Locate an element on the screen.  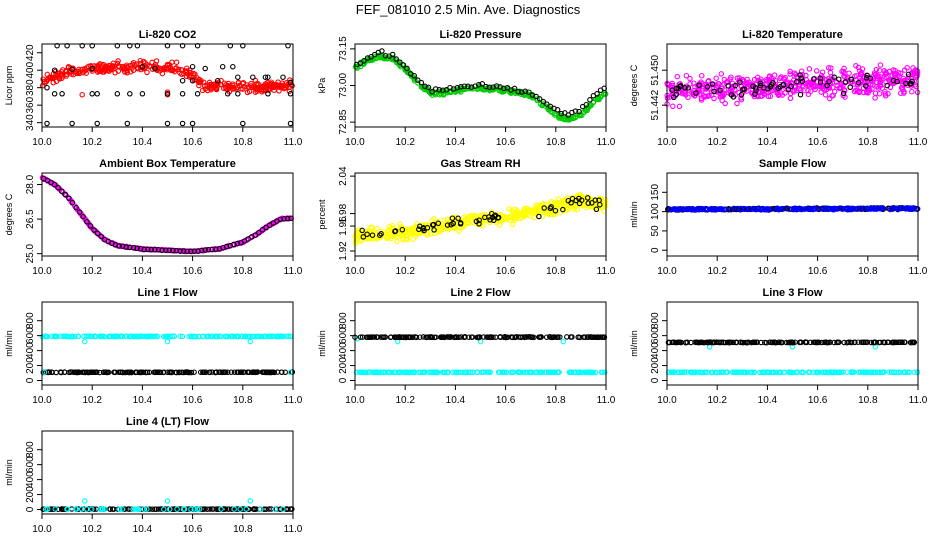
x-tick-label: 10.0 is located at coordinates (42, 529).